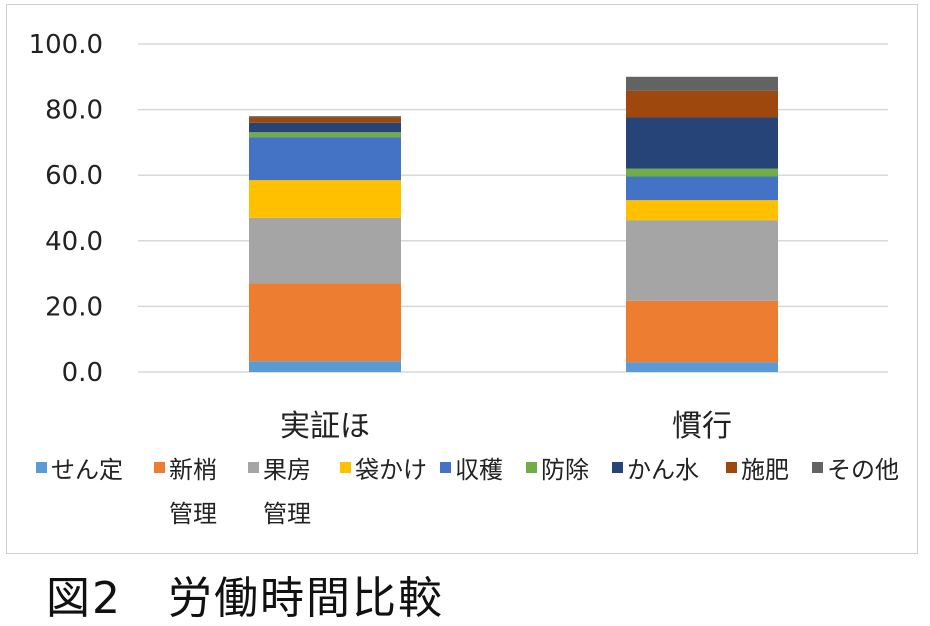  Describe the element at coordinates (863, 470) in the screenshot. I see `legend-label: その他` at that location.